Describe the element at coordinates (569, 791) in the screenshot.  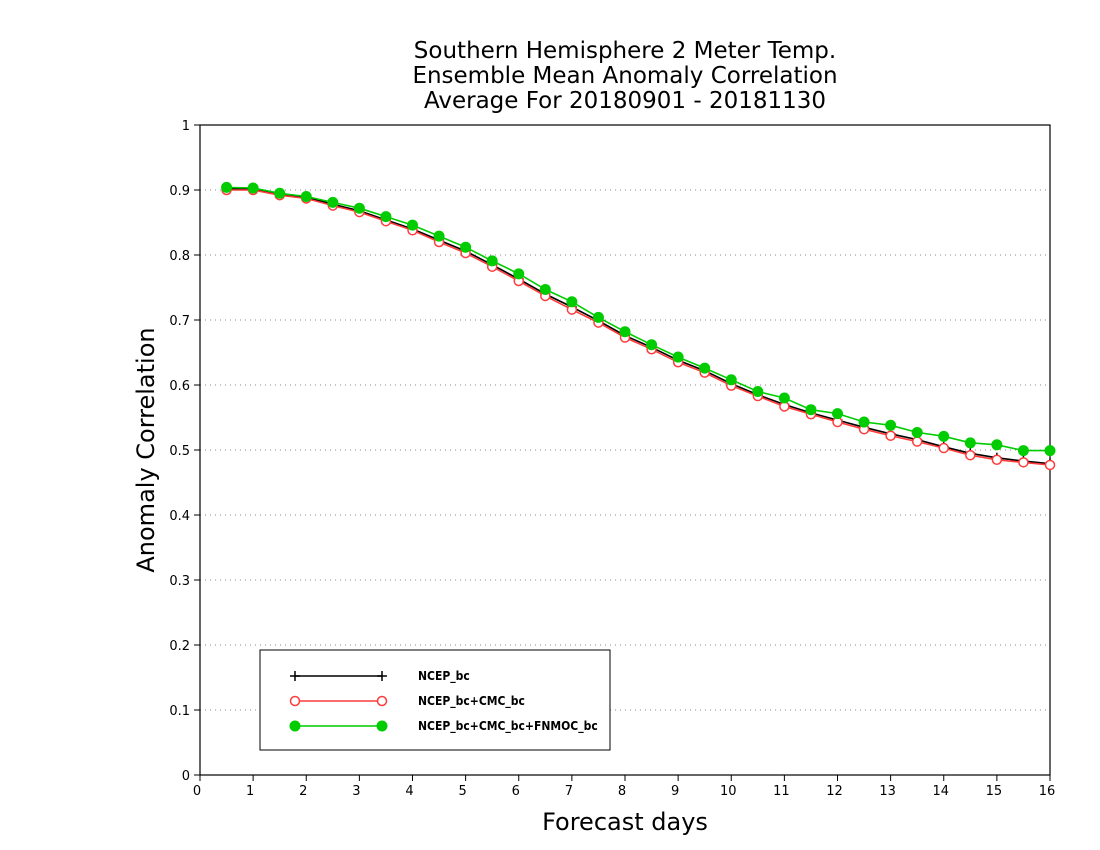
I see `x-tick-label: 7` at that location.